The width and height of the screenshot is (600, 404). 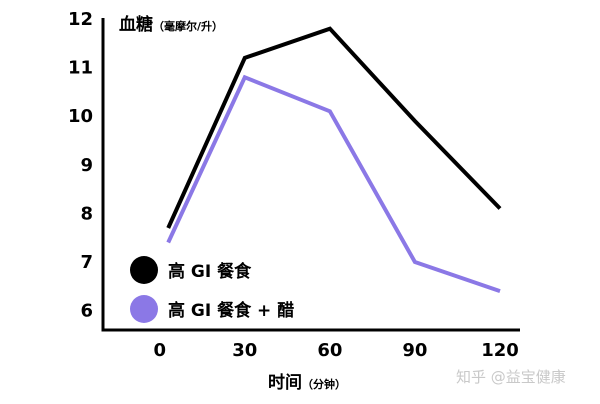 I want to click on y-tick-label: 11, so click(x=80, y=68).